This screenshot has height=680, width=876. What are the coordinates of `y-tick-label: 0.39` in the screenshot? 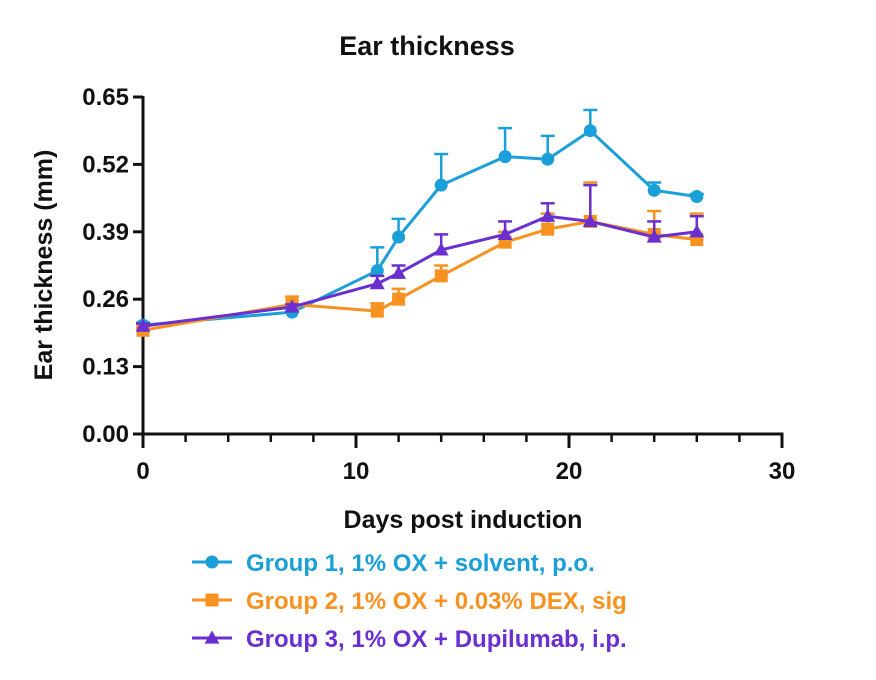 It's located at (105, 232).